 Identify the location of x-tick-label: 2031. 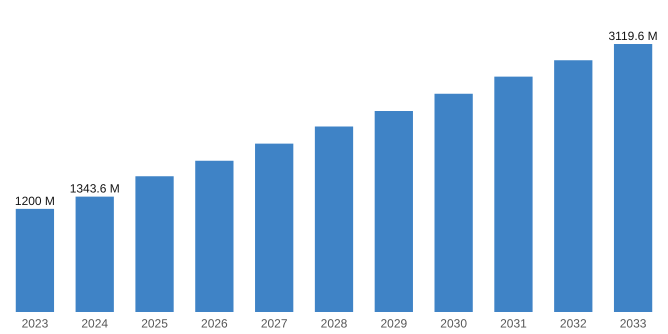
(514, 323).